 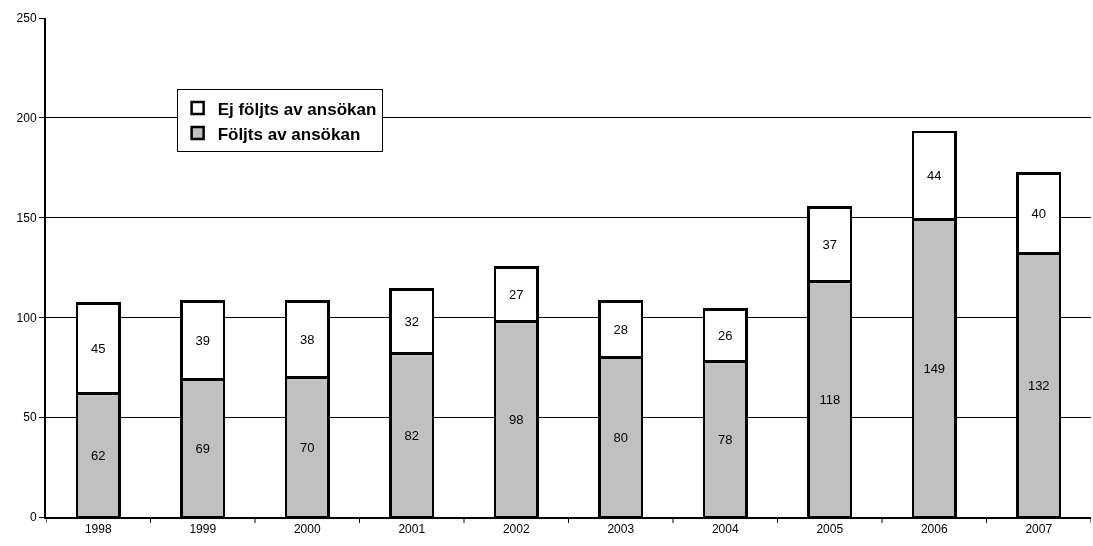 What do you see at coordinates (26, 317) in the screenshot?
I see `y-tick-label: 100` at bounding box center [26, 317].